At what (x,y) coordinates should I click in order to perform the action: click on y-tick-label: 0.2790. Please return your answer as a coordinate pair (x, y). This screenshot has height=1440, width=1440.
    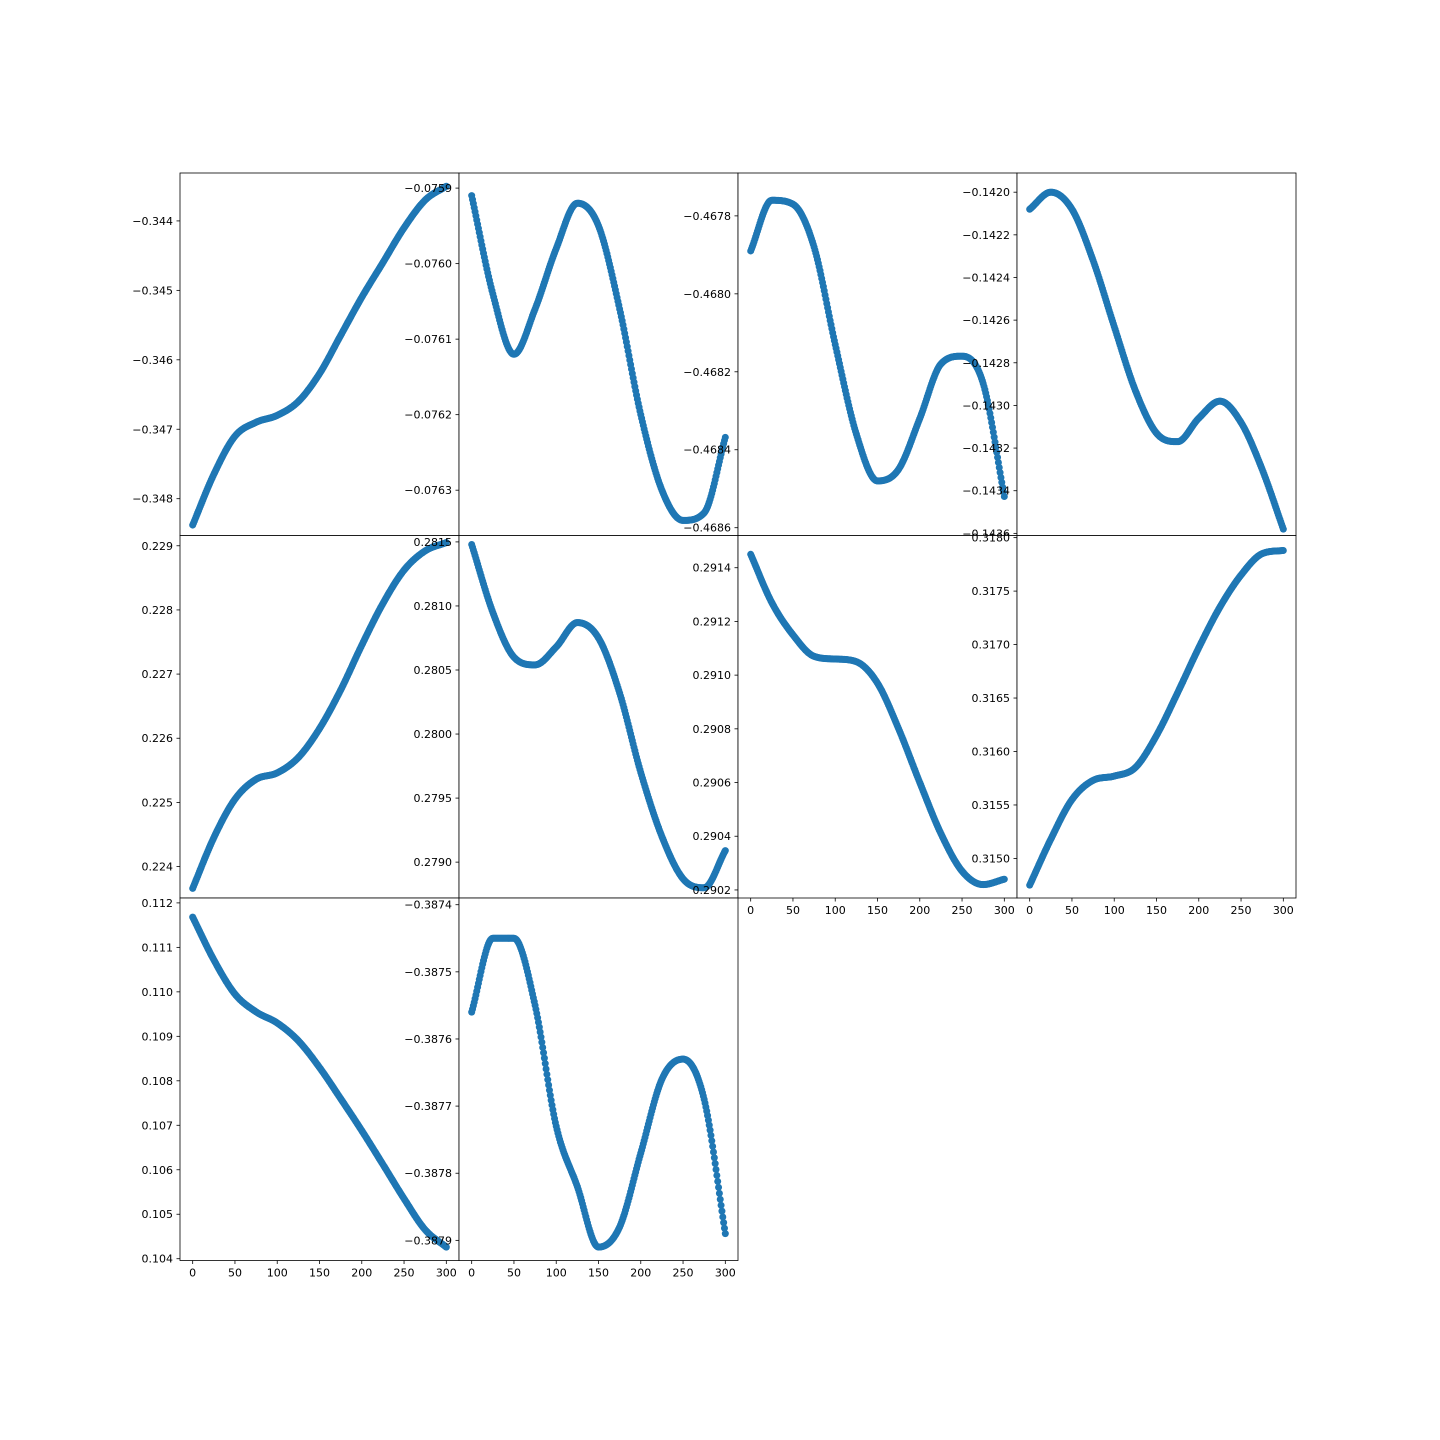
    Looking at the image, I should click on (433, 862).